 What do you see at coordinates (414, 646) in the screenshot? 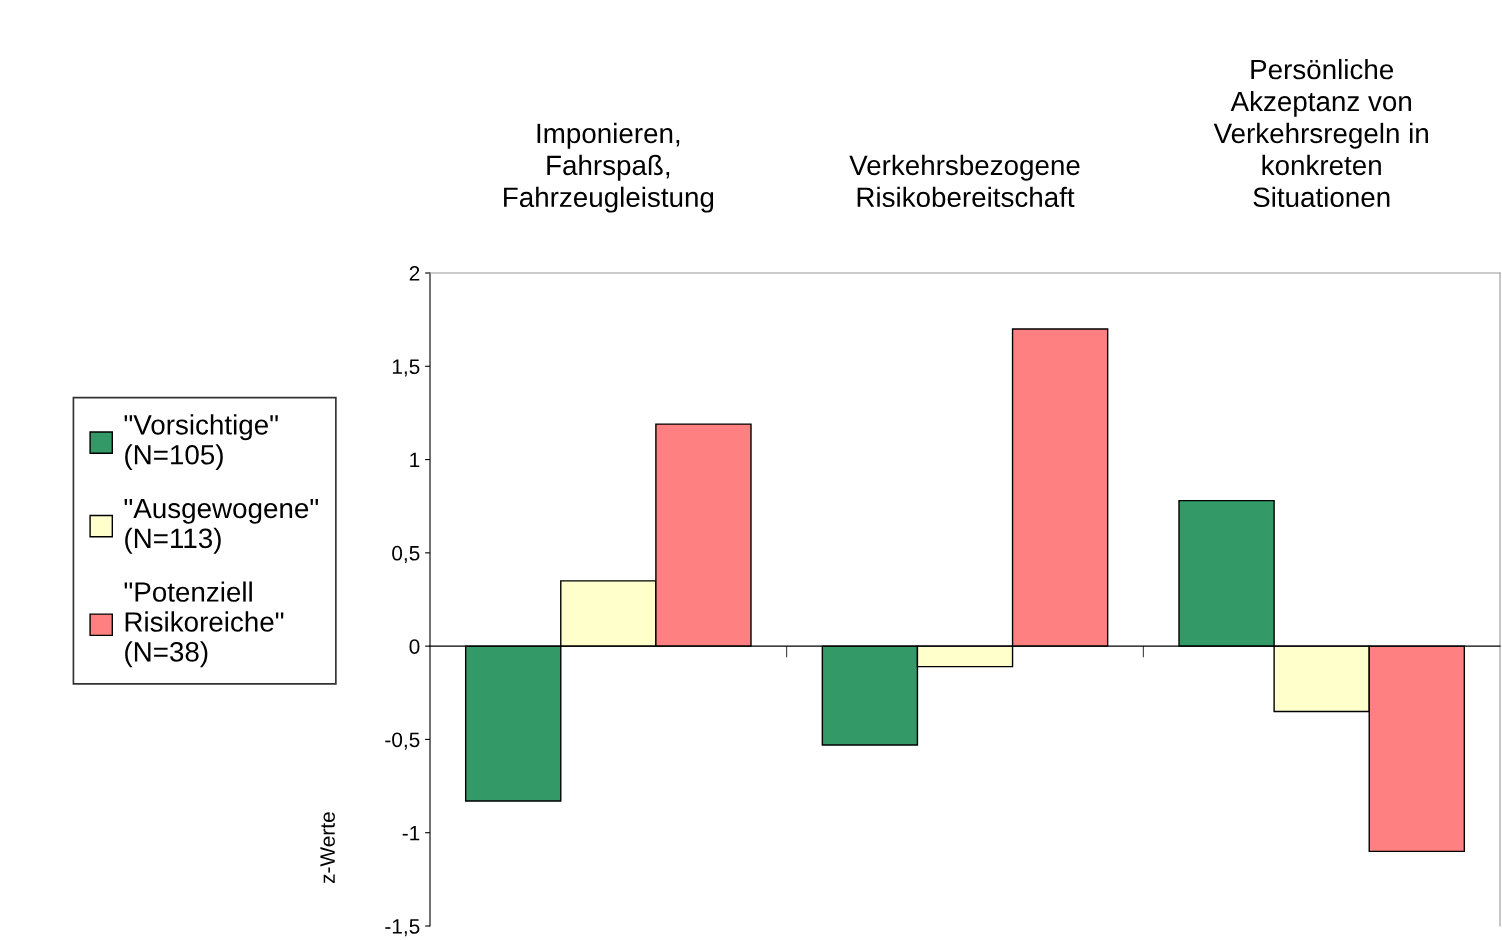
I see `y-tick-label: 0` at bounding box center [414, 646].